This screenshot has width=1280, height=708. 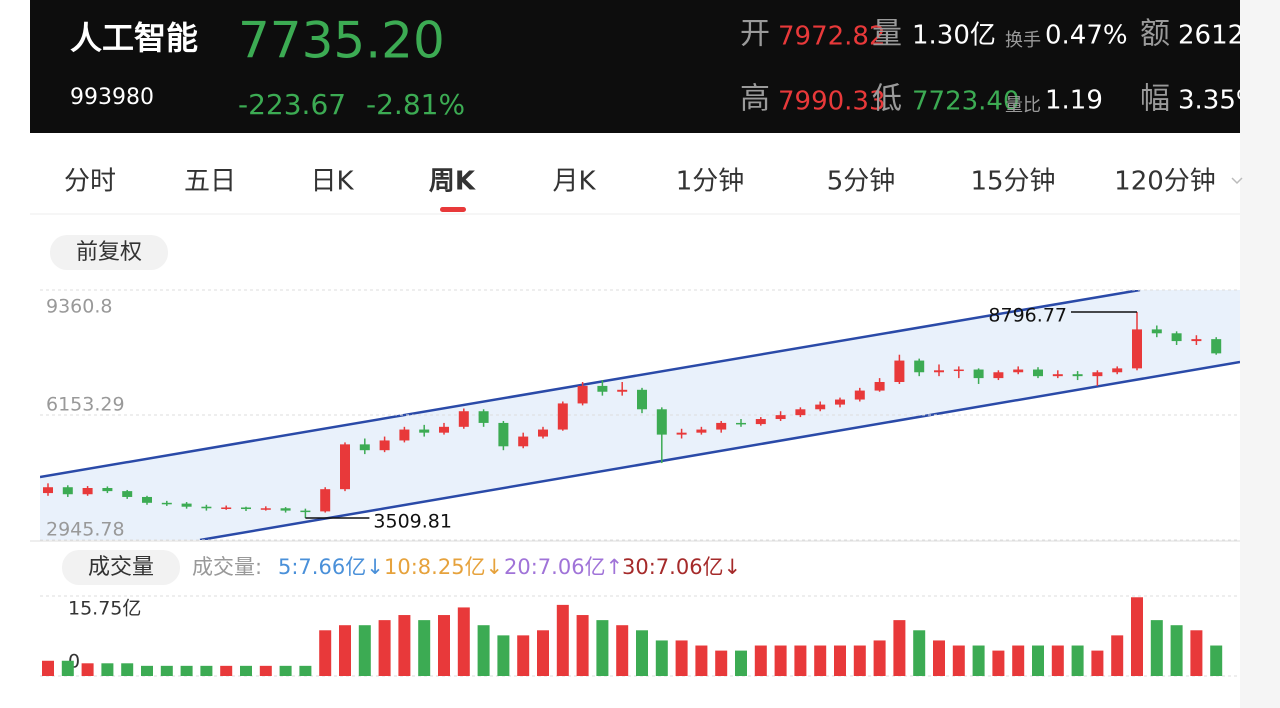 I want to click on adjust-button, so click(x=109, y=252).